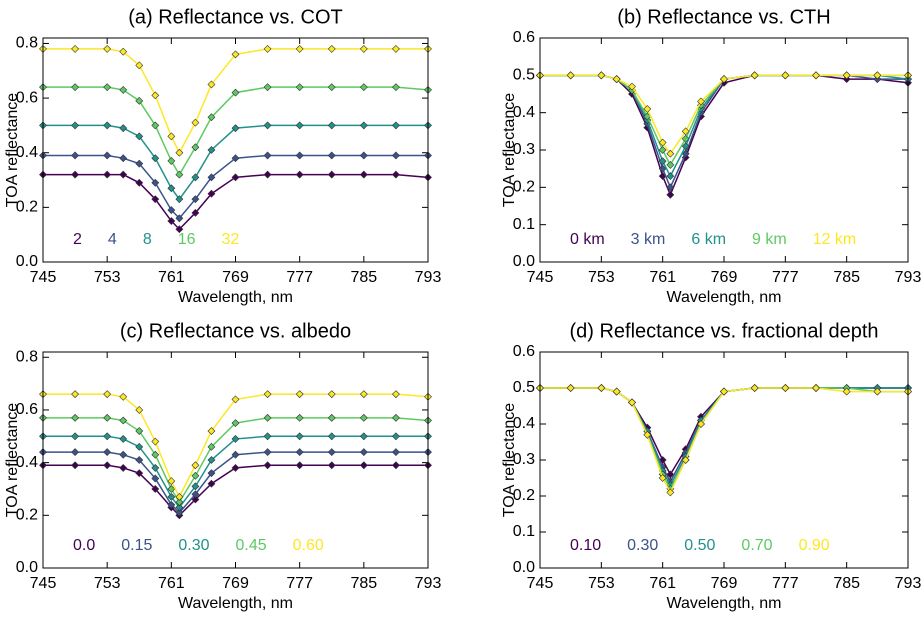  I want to click on x-tick-label: 777, so click(785, 277).